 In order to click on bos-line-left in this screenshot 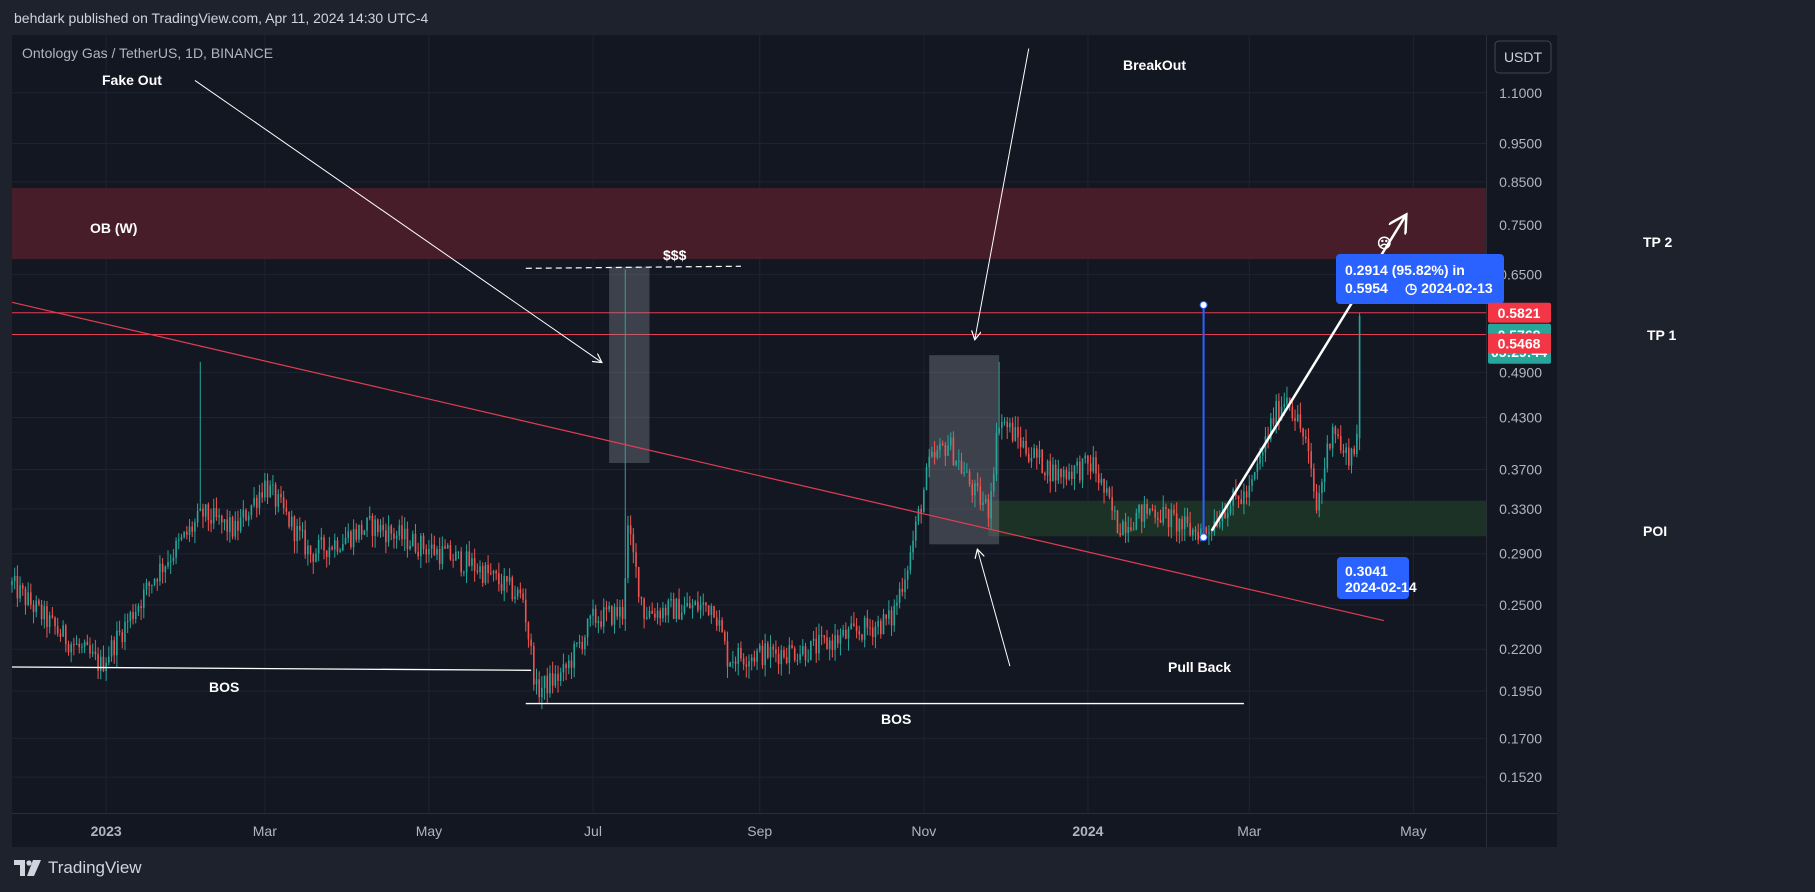, I will do `click(271, 668)`.